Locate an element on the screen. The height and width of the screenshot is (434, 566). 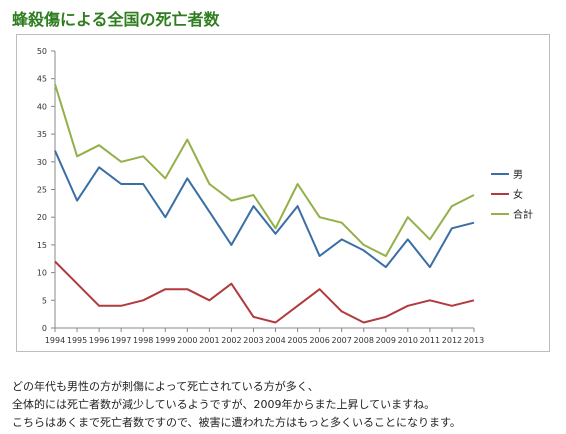
x-tick-label: 1995 is located at coordinates (77, 340).